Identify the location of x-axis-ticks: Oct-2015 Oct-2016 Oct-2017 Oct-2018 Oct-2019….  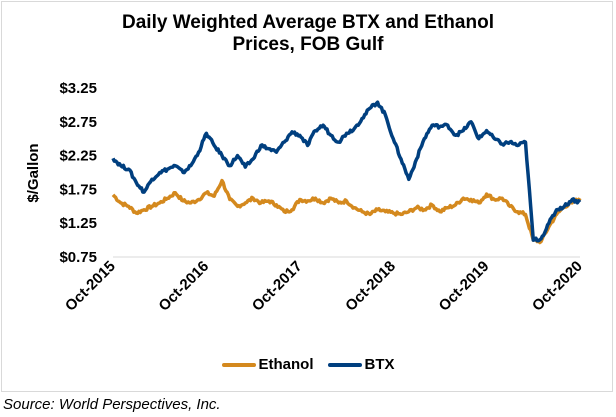
(324, 286).